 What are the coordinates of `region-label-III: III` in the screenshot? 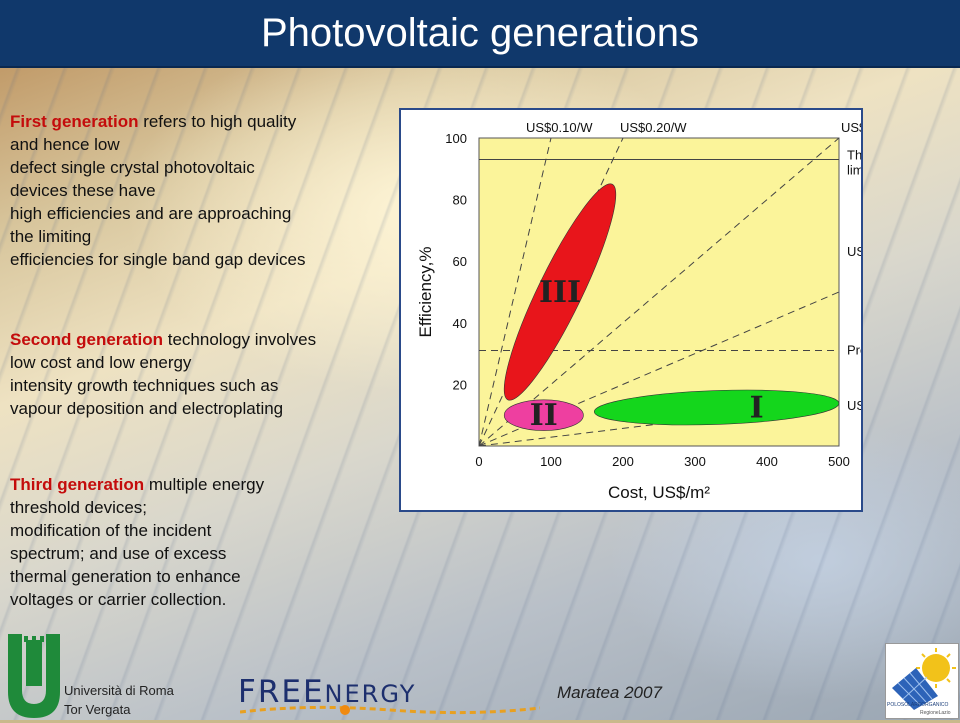 It's located at (560, 292).